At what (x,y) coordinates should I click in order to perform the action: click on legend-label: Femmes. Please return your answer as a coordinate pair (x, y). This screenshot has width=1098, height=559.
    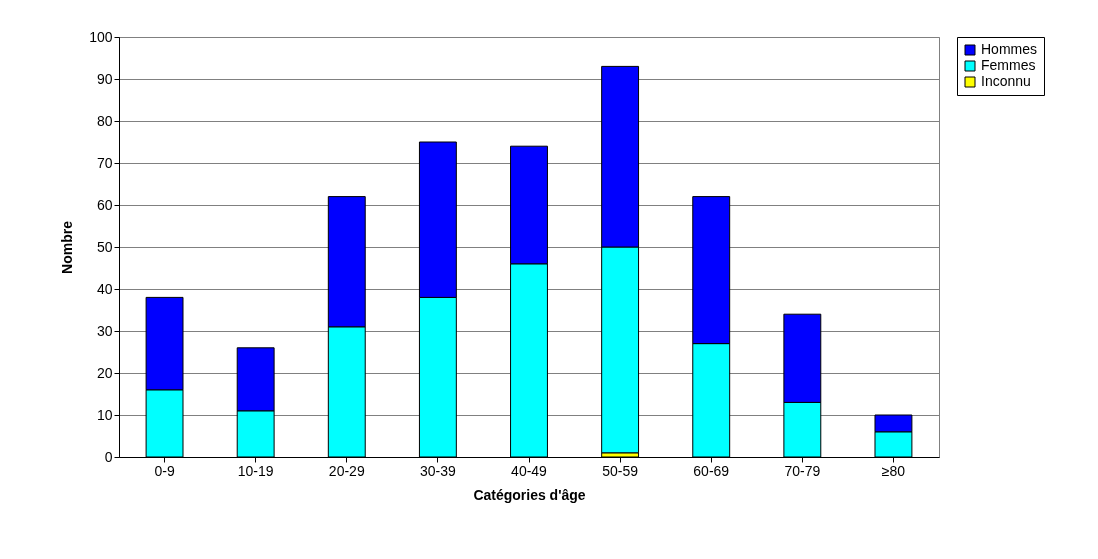
    Looking at the image, I should click on (1008, 65).